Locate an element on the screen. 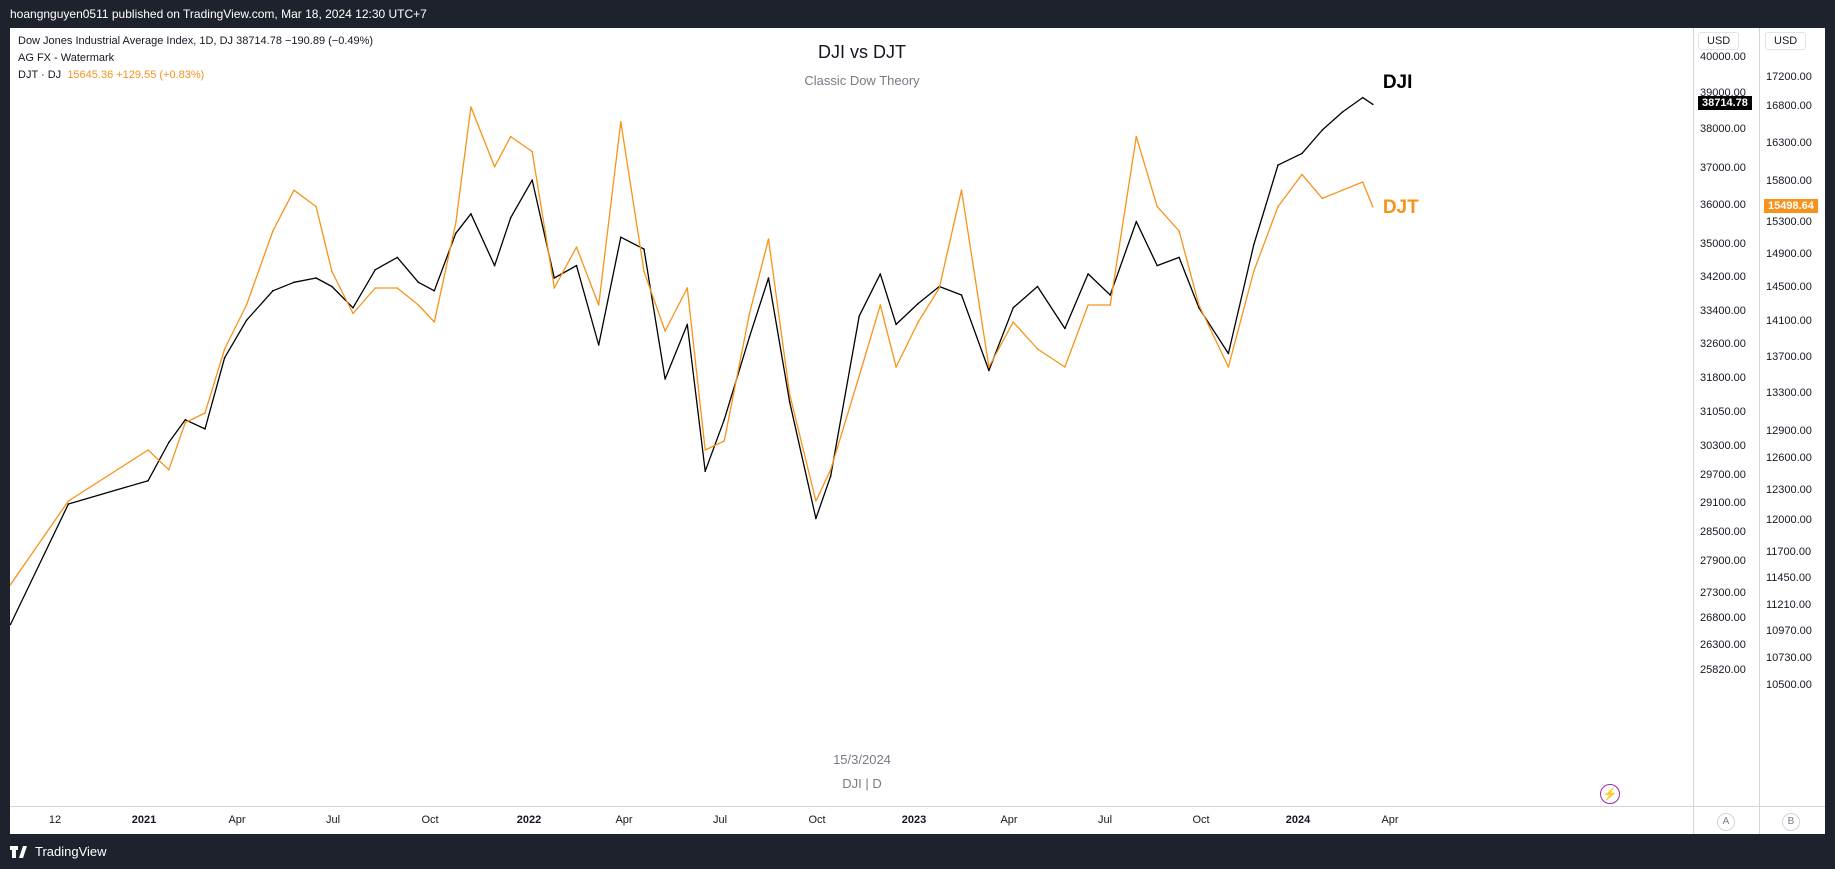 The height and width of the screenshot is (869, 1835). right-axis-tick-label: 14900.00 is located at coordinates (1789, 254).